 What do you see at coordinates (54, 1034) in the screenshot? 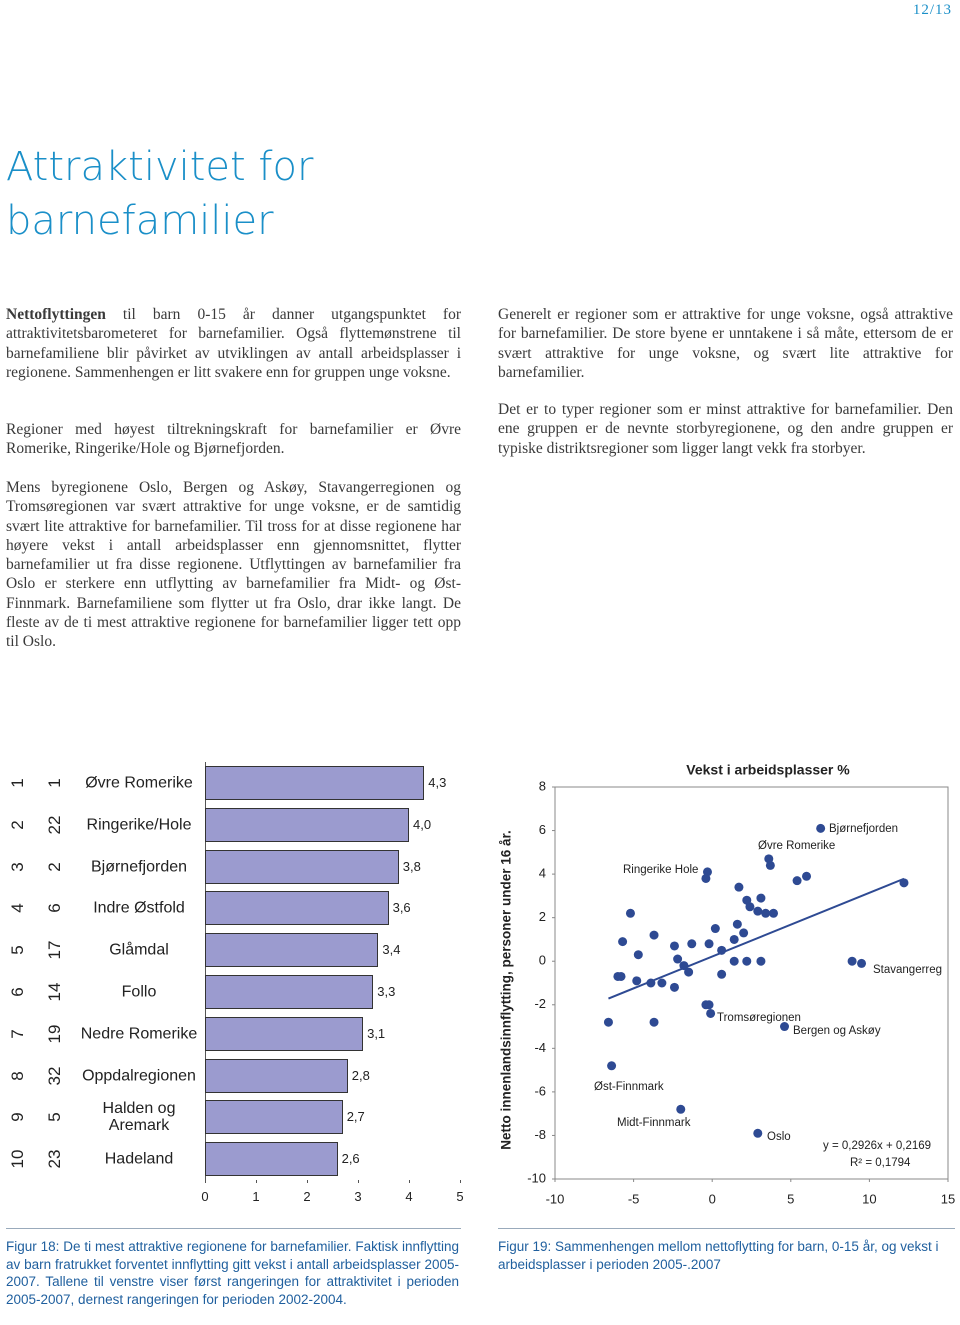
I see `rank-2002-2004: 19` at bounding box center [54, 1034].